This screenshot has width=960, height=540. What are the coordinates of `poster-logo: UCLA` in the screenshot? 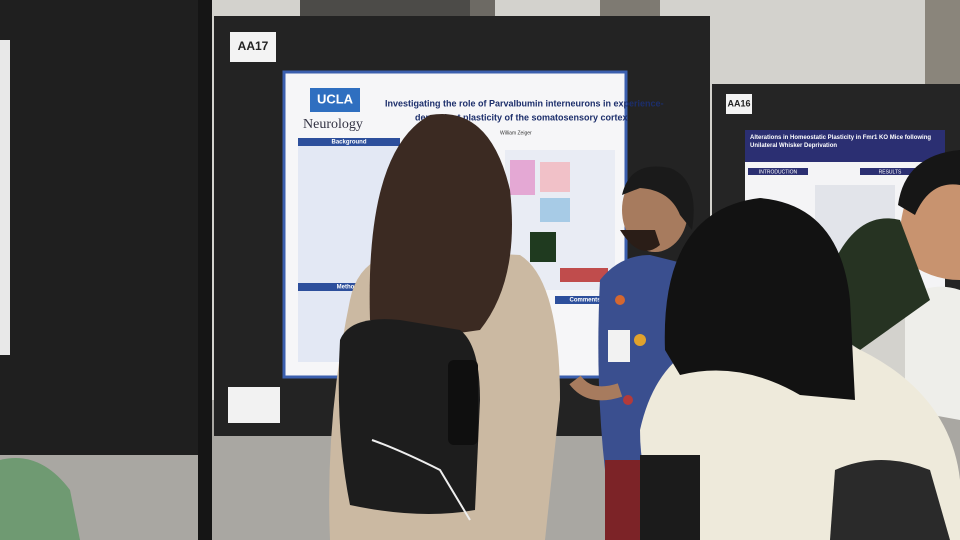 It's located at (335, 98).